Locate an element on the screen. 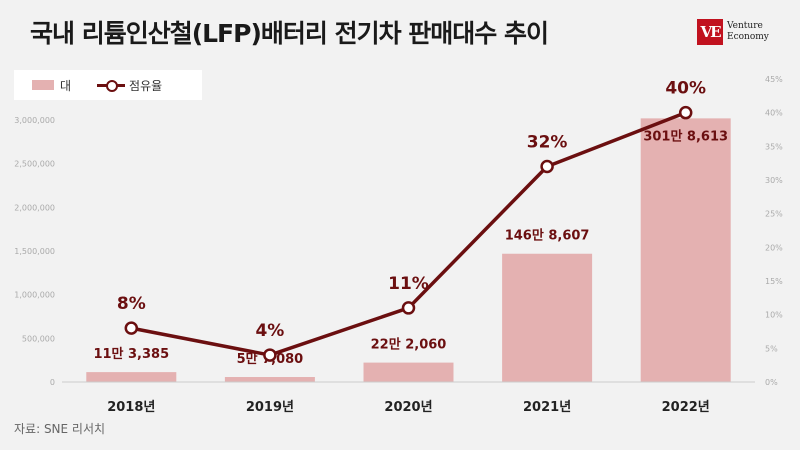 This screenshot has width=800, height=450. y-right-tick-label: 45% is located at coordinates (774, 79).